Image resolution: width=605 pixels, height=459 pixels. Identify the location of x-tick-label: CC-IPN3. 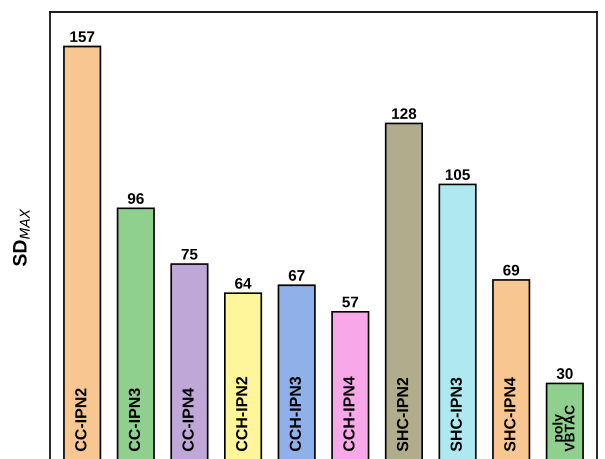
(134, 420).